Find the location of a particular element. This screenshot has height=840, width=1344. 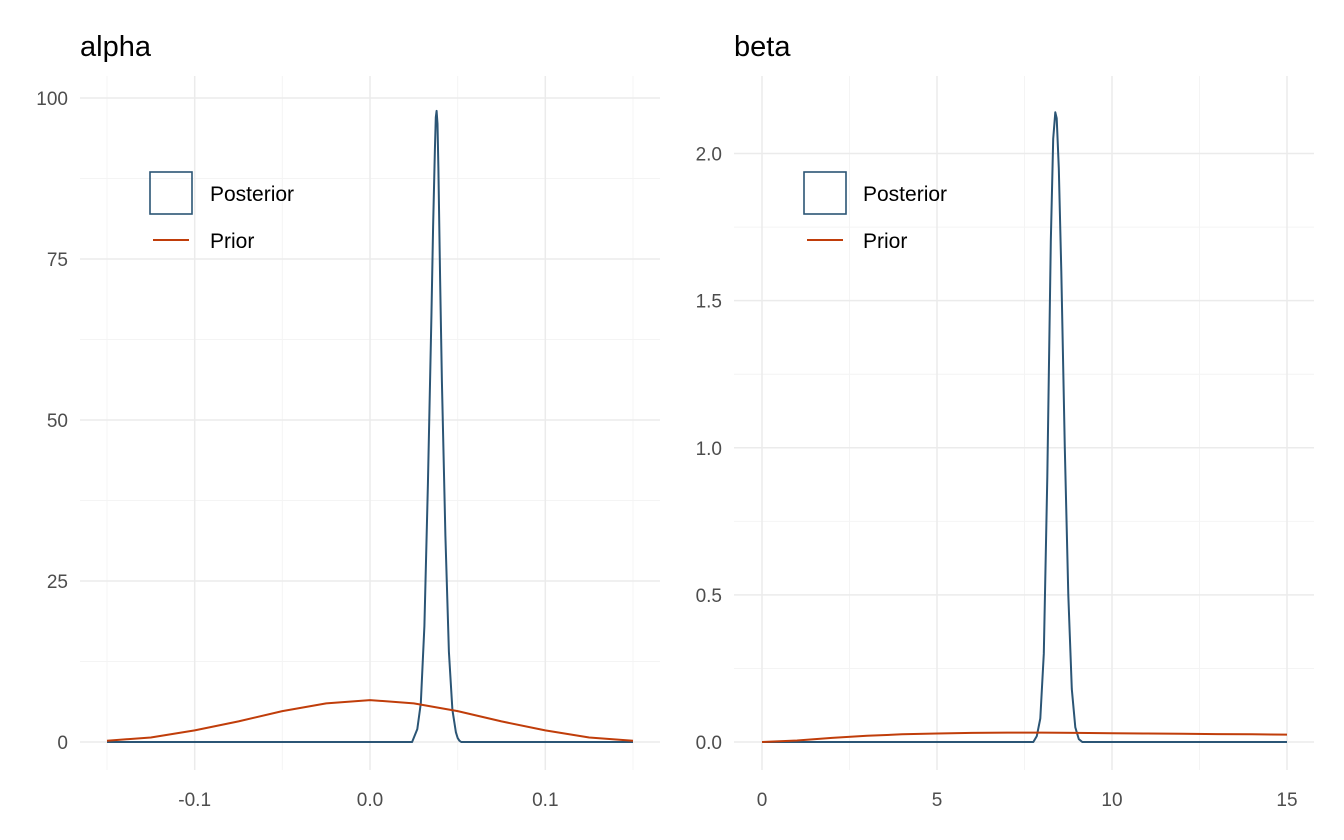

y-tick-label: 50 is located at coordinates (57, 421).